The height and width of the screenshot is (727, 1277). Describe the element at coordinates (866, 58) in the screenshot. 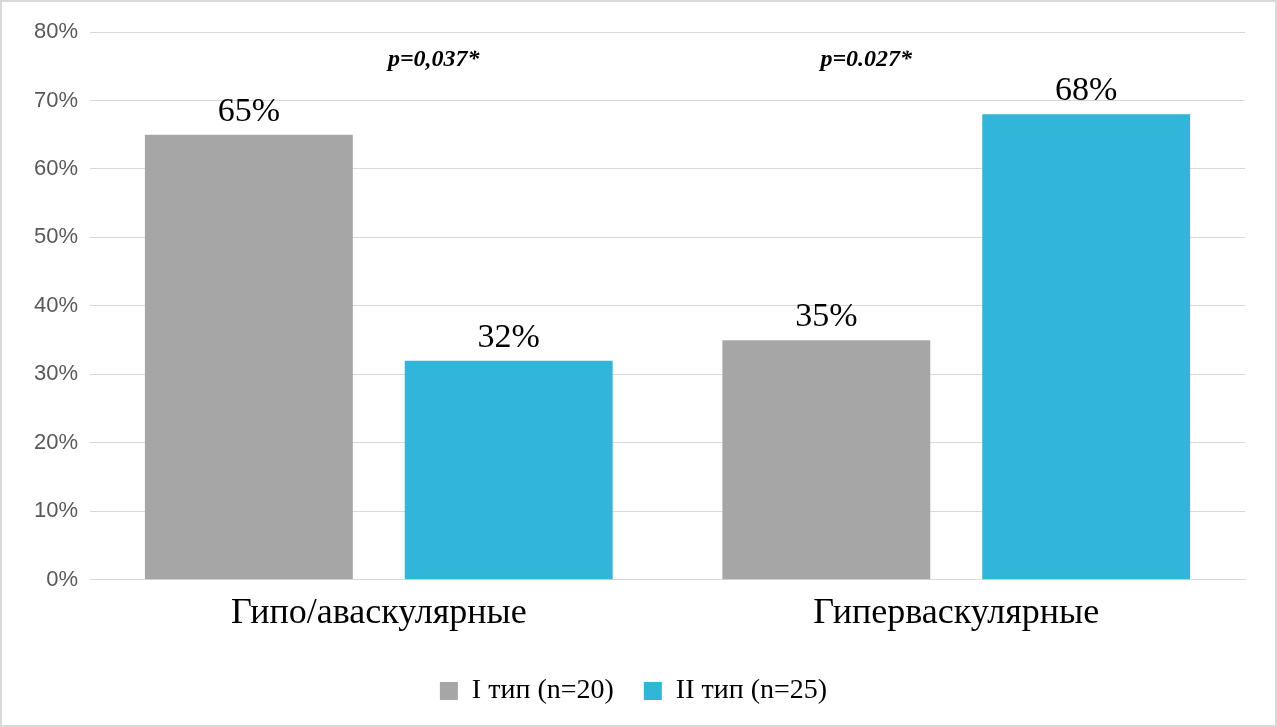

I see `annotation: p=0.027*` at that location.